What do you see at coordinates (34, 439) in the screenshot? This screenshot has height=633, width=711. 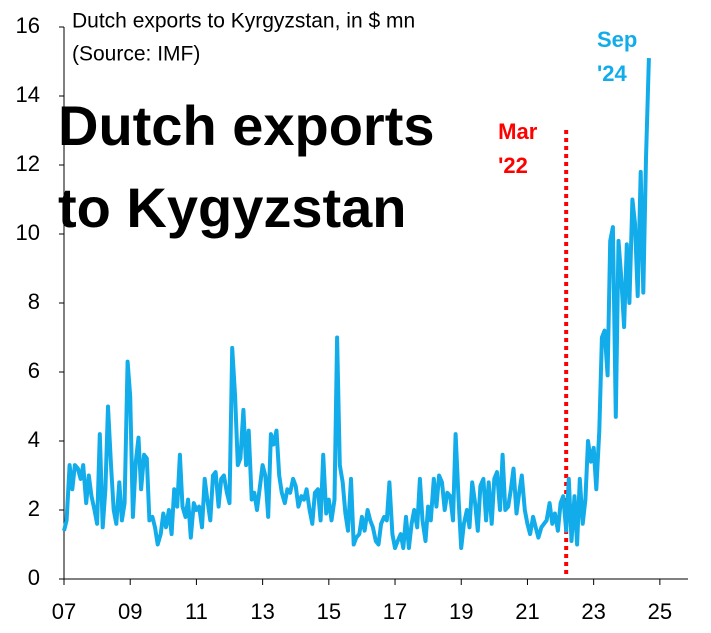 I see `y-tick-label: 4` at bounding box center [34, 439].